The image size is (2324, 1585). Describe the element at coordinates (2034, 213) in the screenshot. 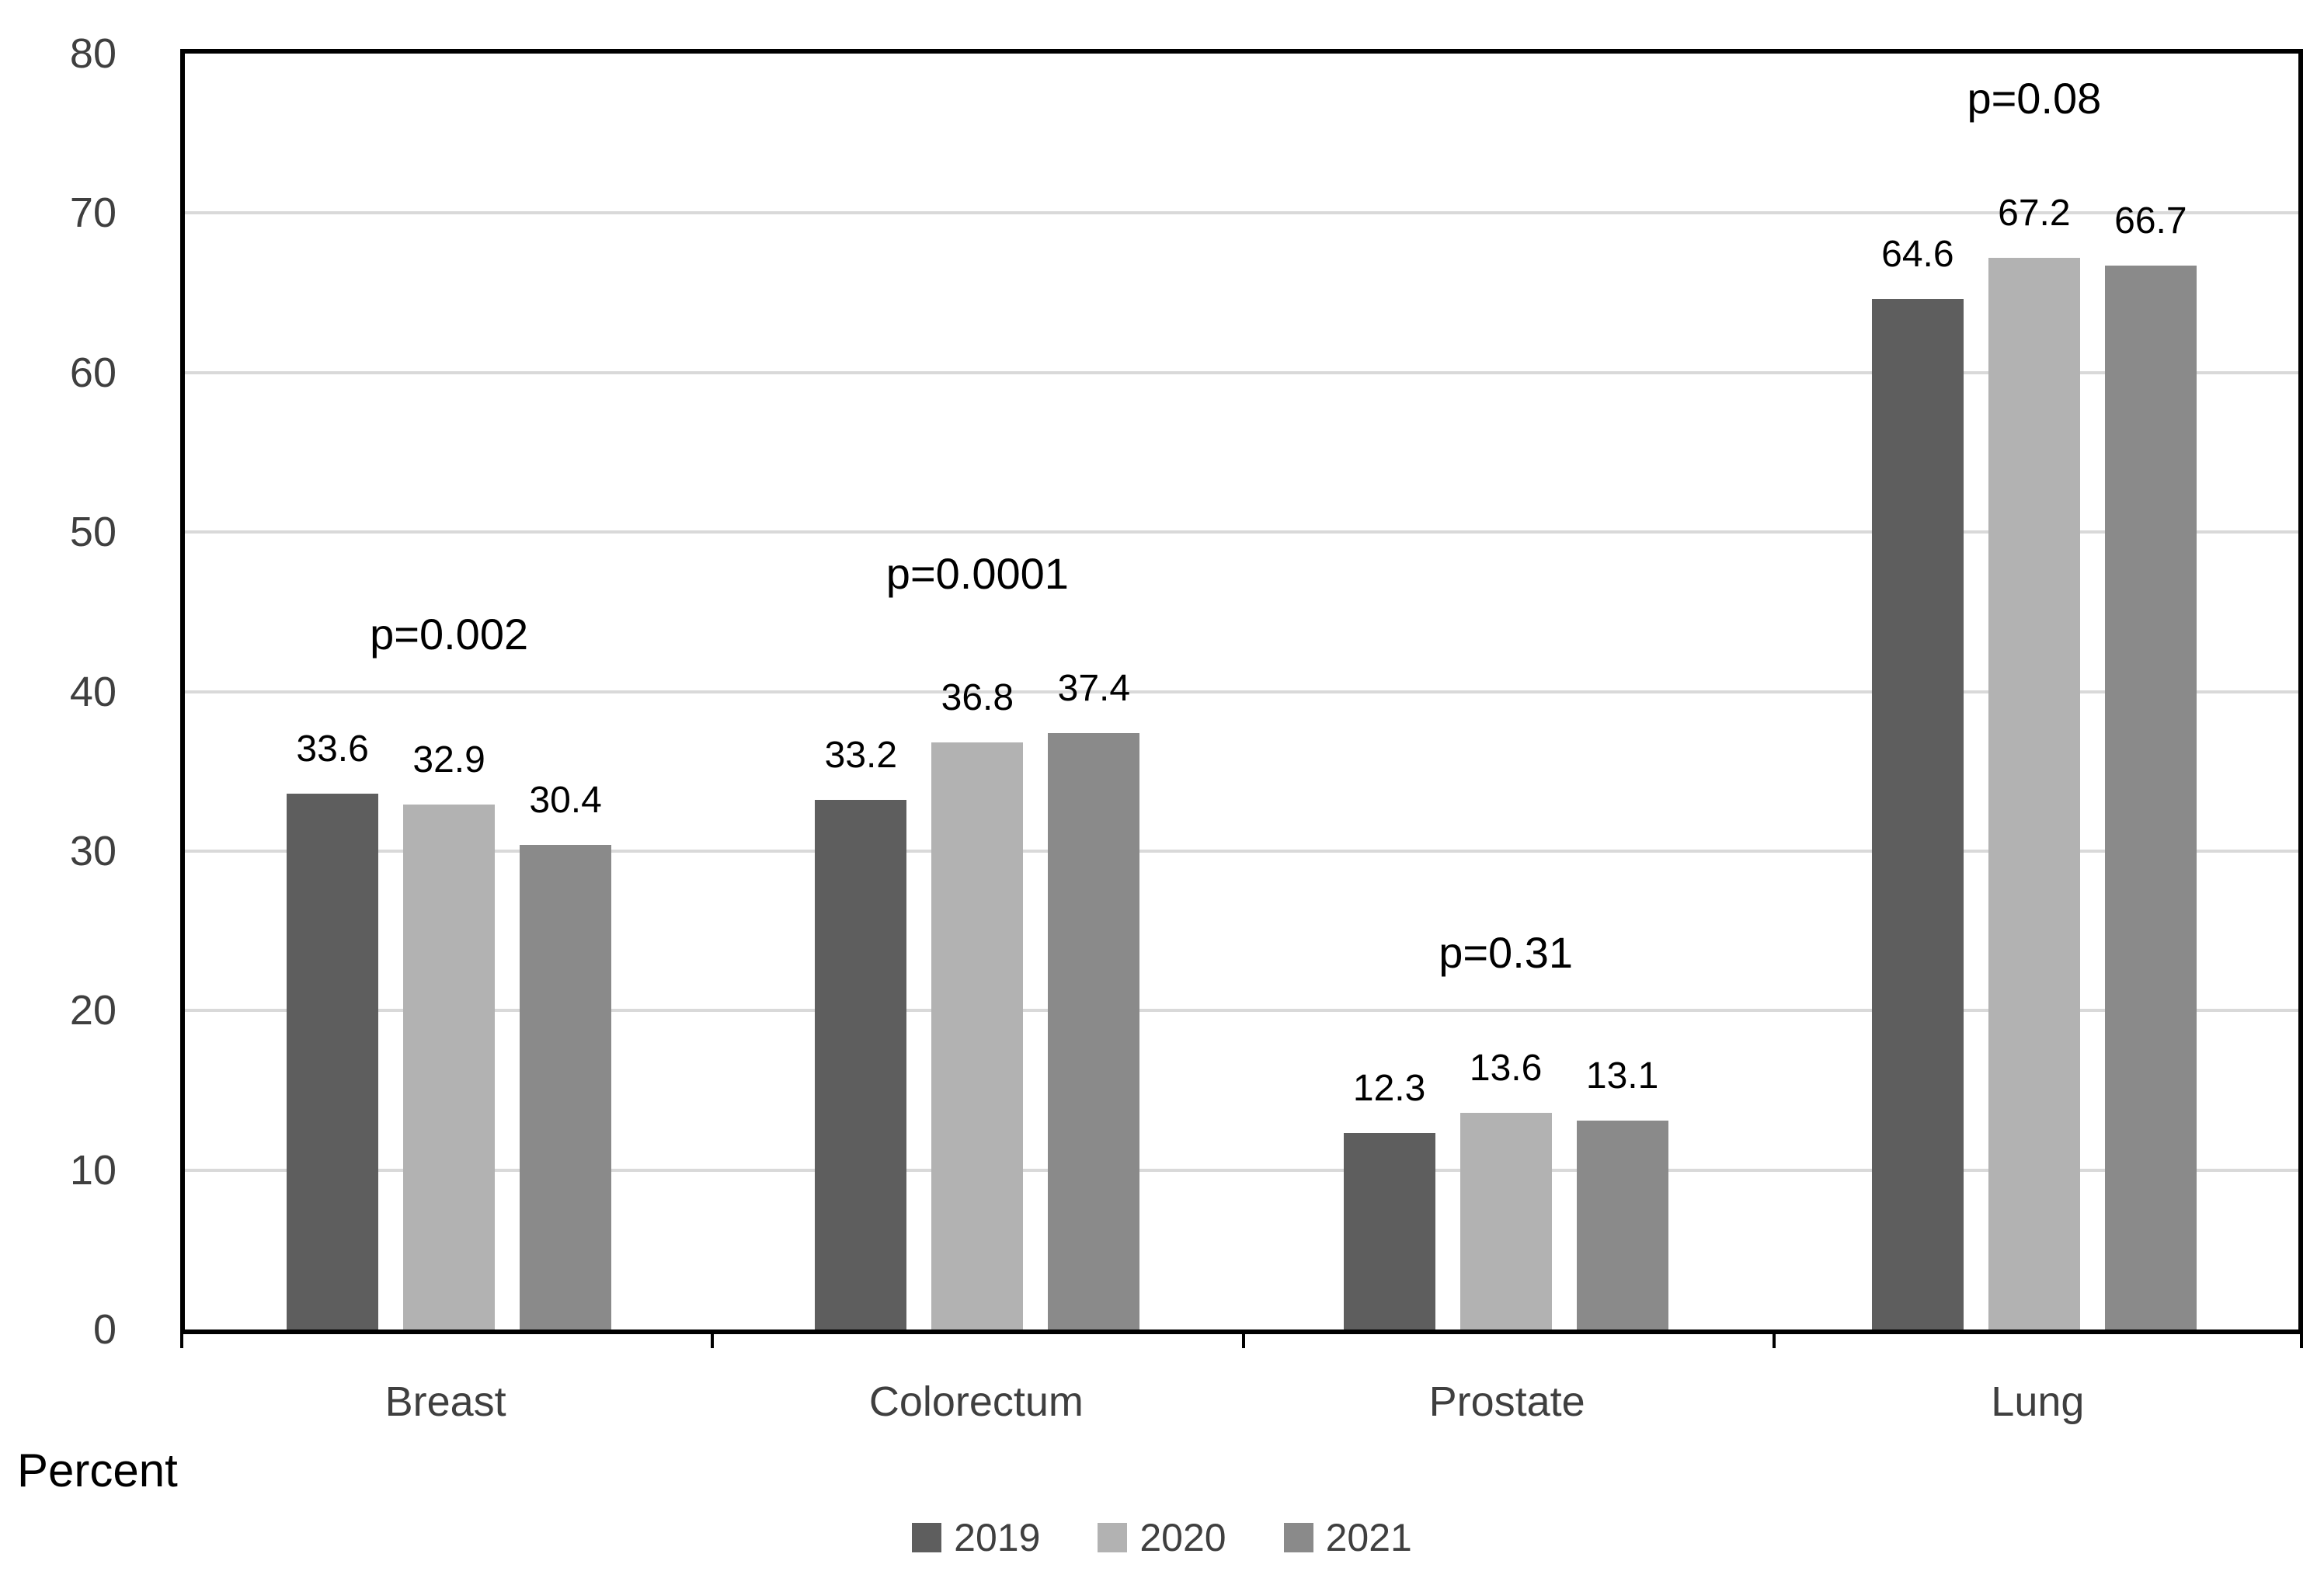

I see `bar-value-label: 67.2` at that location.